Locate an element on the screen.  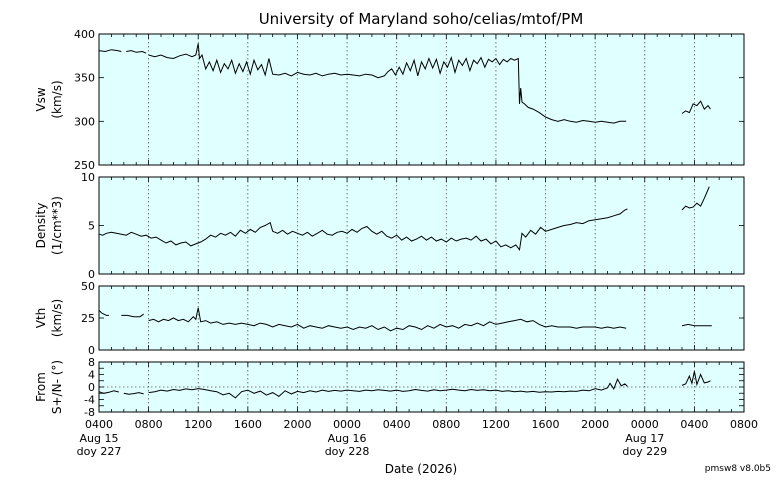
date-label: Aug 16 is located at coordinates (347, 438).